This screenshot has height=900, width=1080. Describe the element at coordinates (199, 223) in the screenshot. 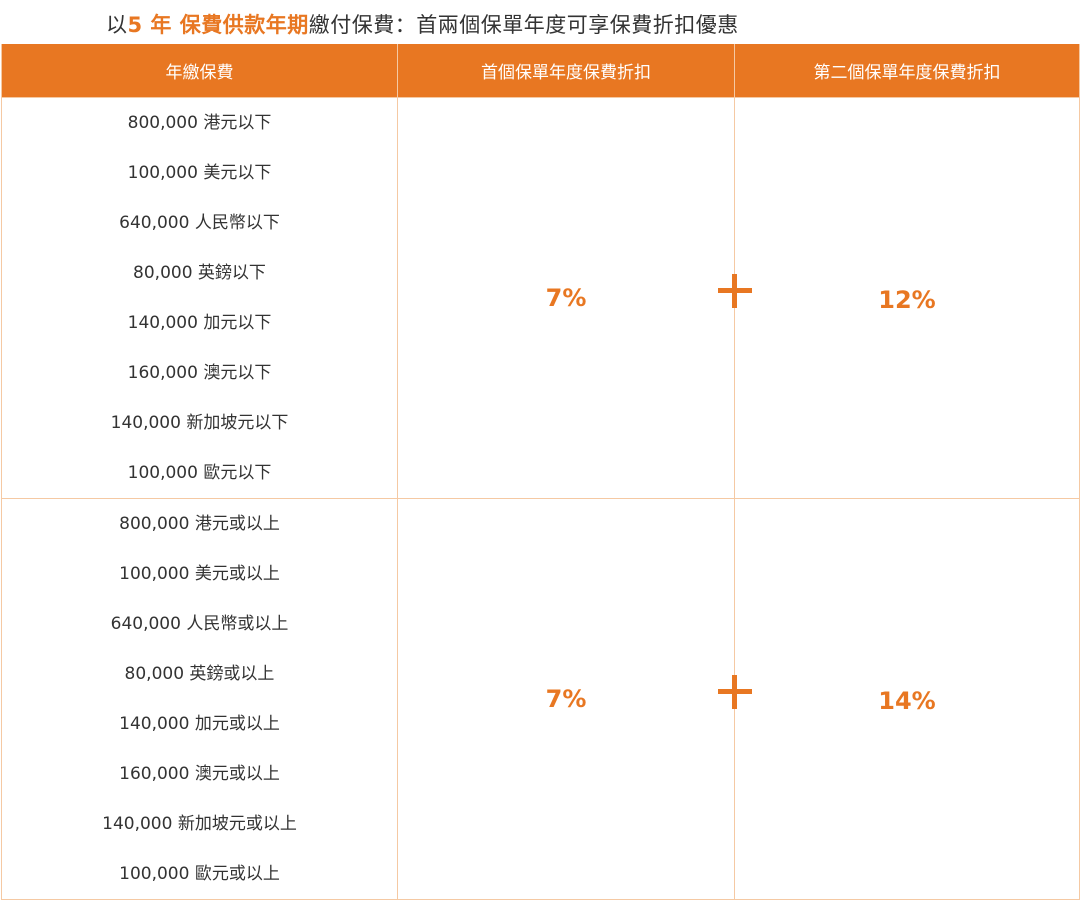

I see `amount-item: 640,000 人民幣以下` at that location.